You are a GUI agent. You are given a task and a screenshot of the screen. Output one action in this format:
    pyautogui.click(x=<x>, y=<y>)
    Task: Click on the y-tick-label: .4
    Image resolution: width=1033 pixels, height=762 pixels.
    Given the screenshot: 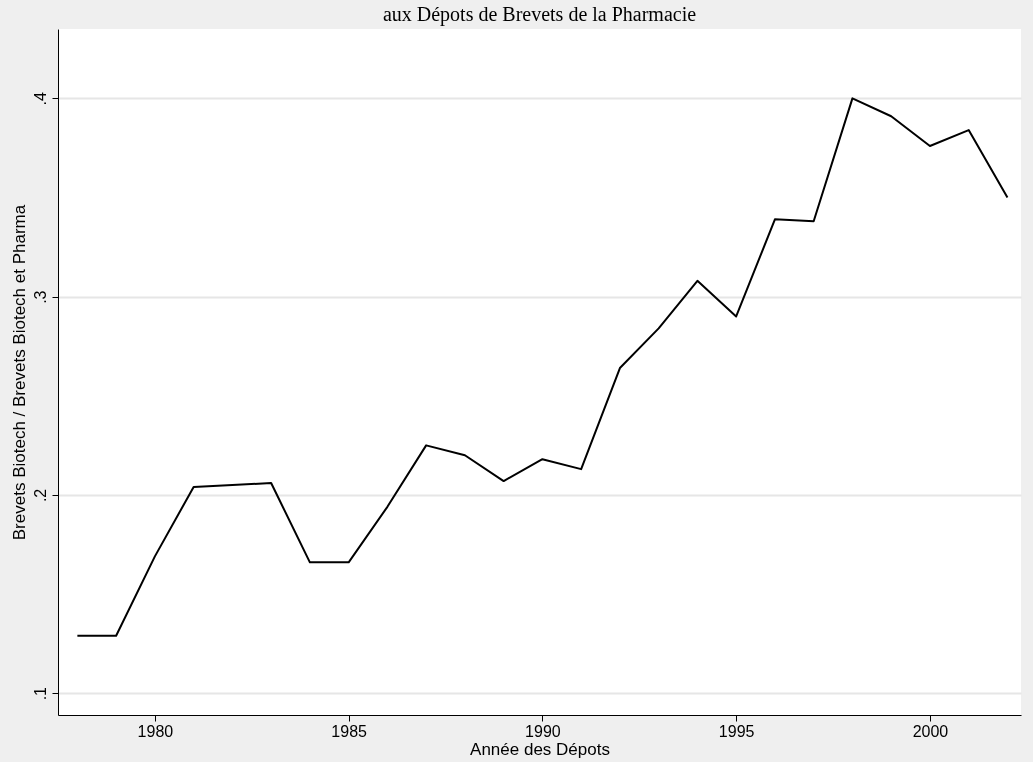 What is the action you would take?
    pyautogui.click(x=40, y=99)
    